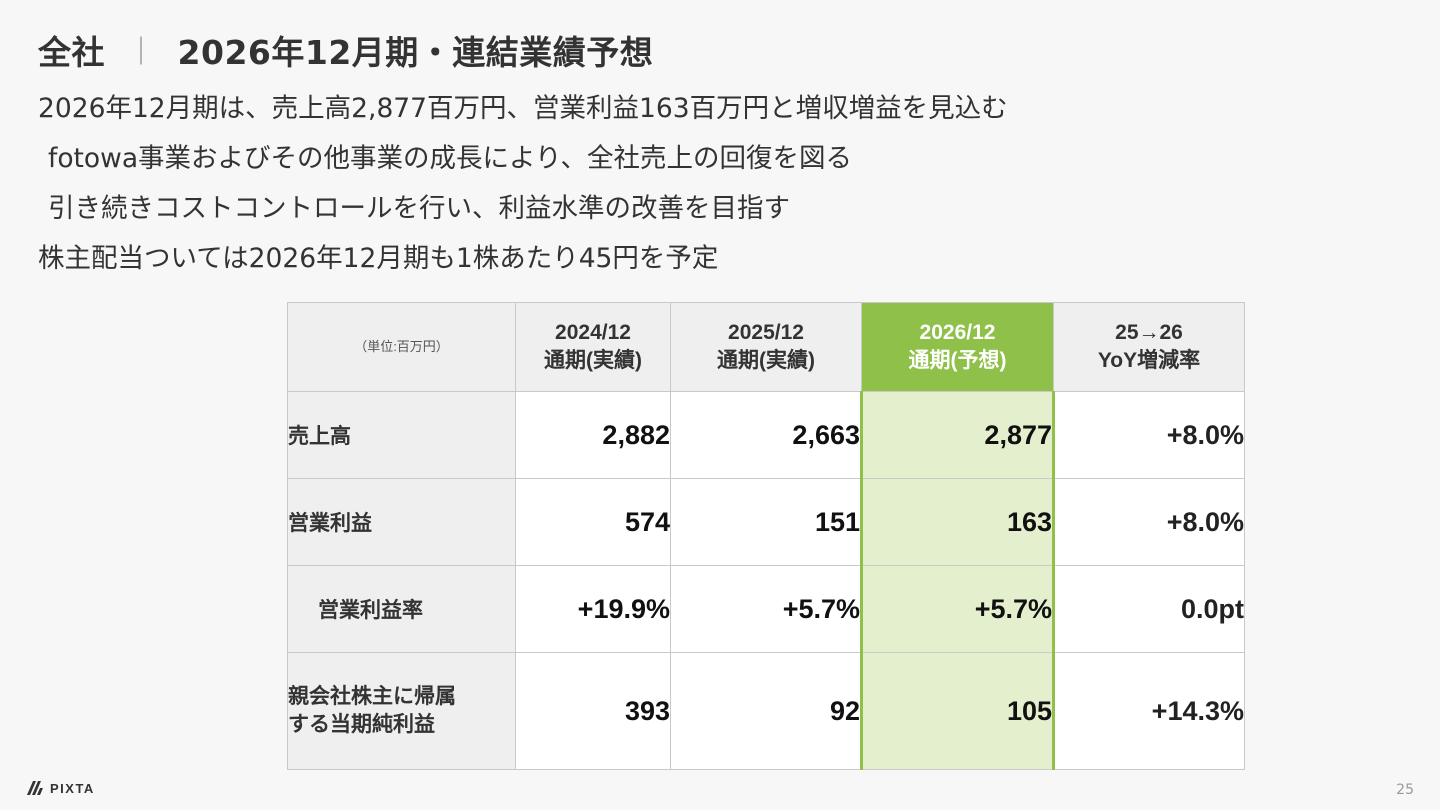  What do you see at coordinates (415, 52) in the screenshot?
I see `title-main: 2026年12月期・連結業績予想` at bounding box center [415, 52].